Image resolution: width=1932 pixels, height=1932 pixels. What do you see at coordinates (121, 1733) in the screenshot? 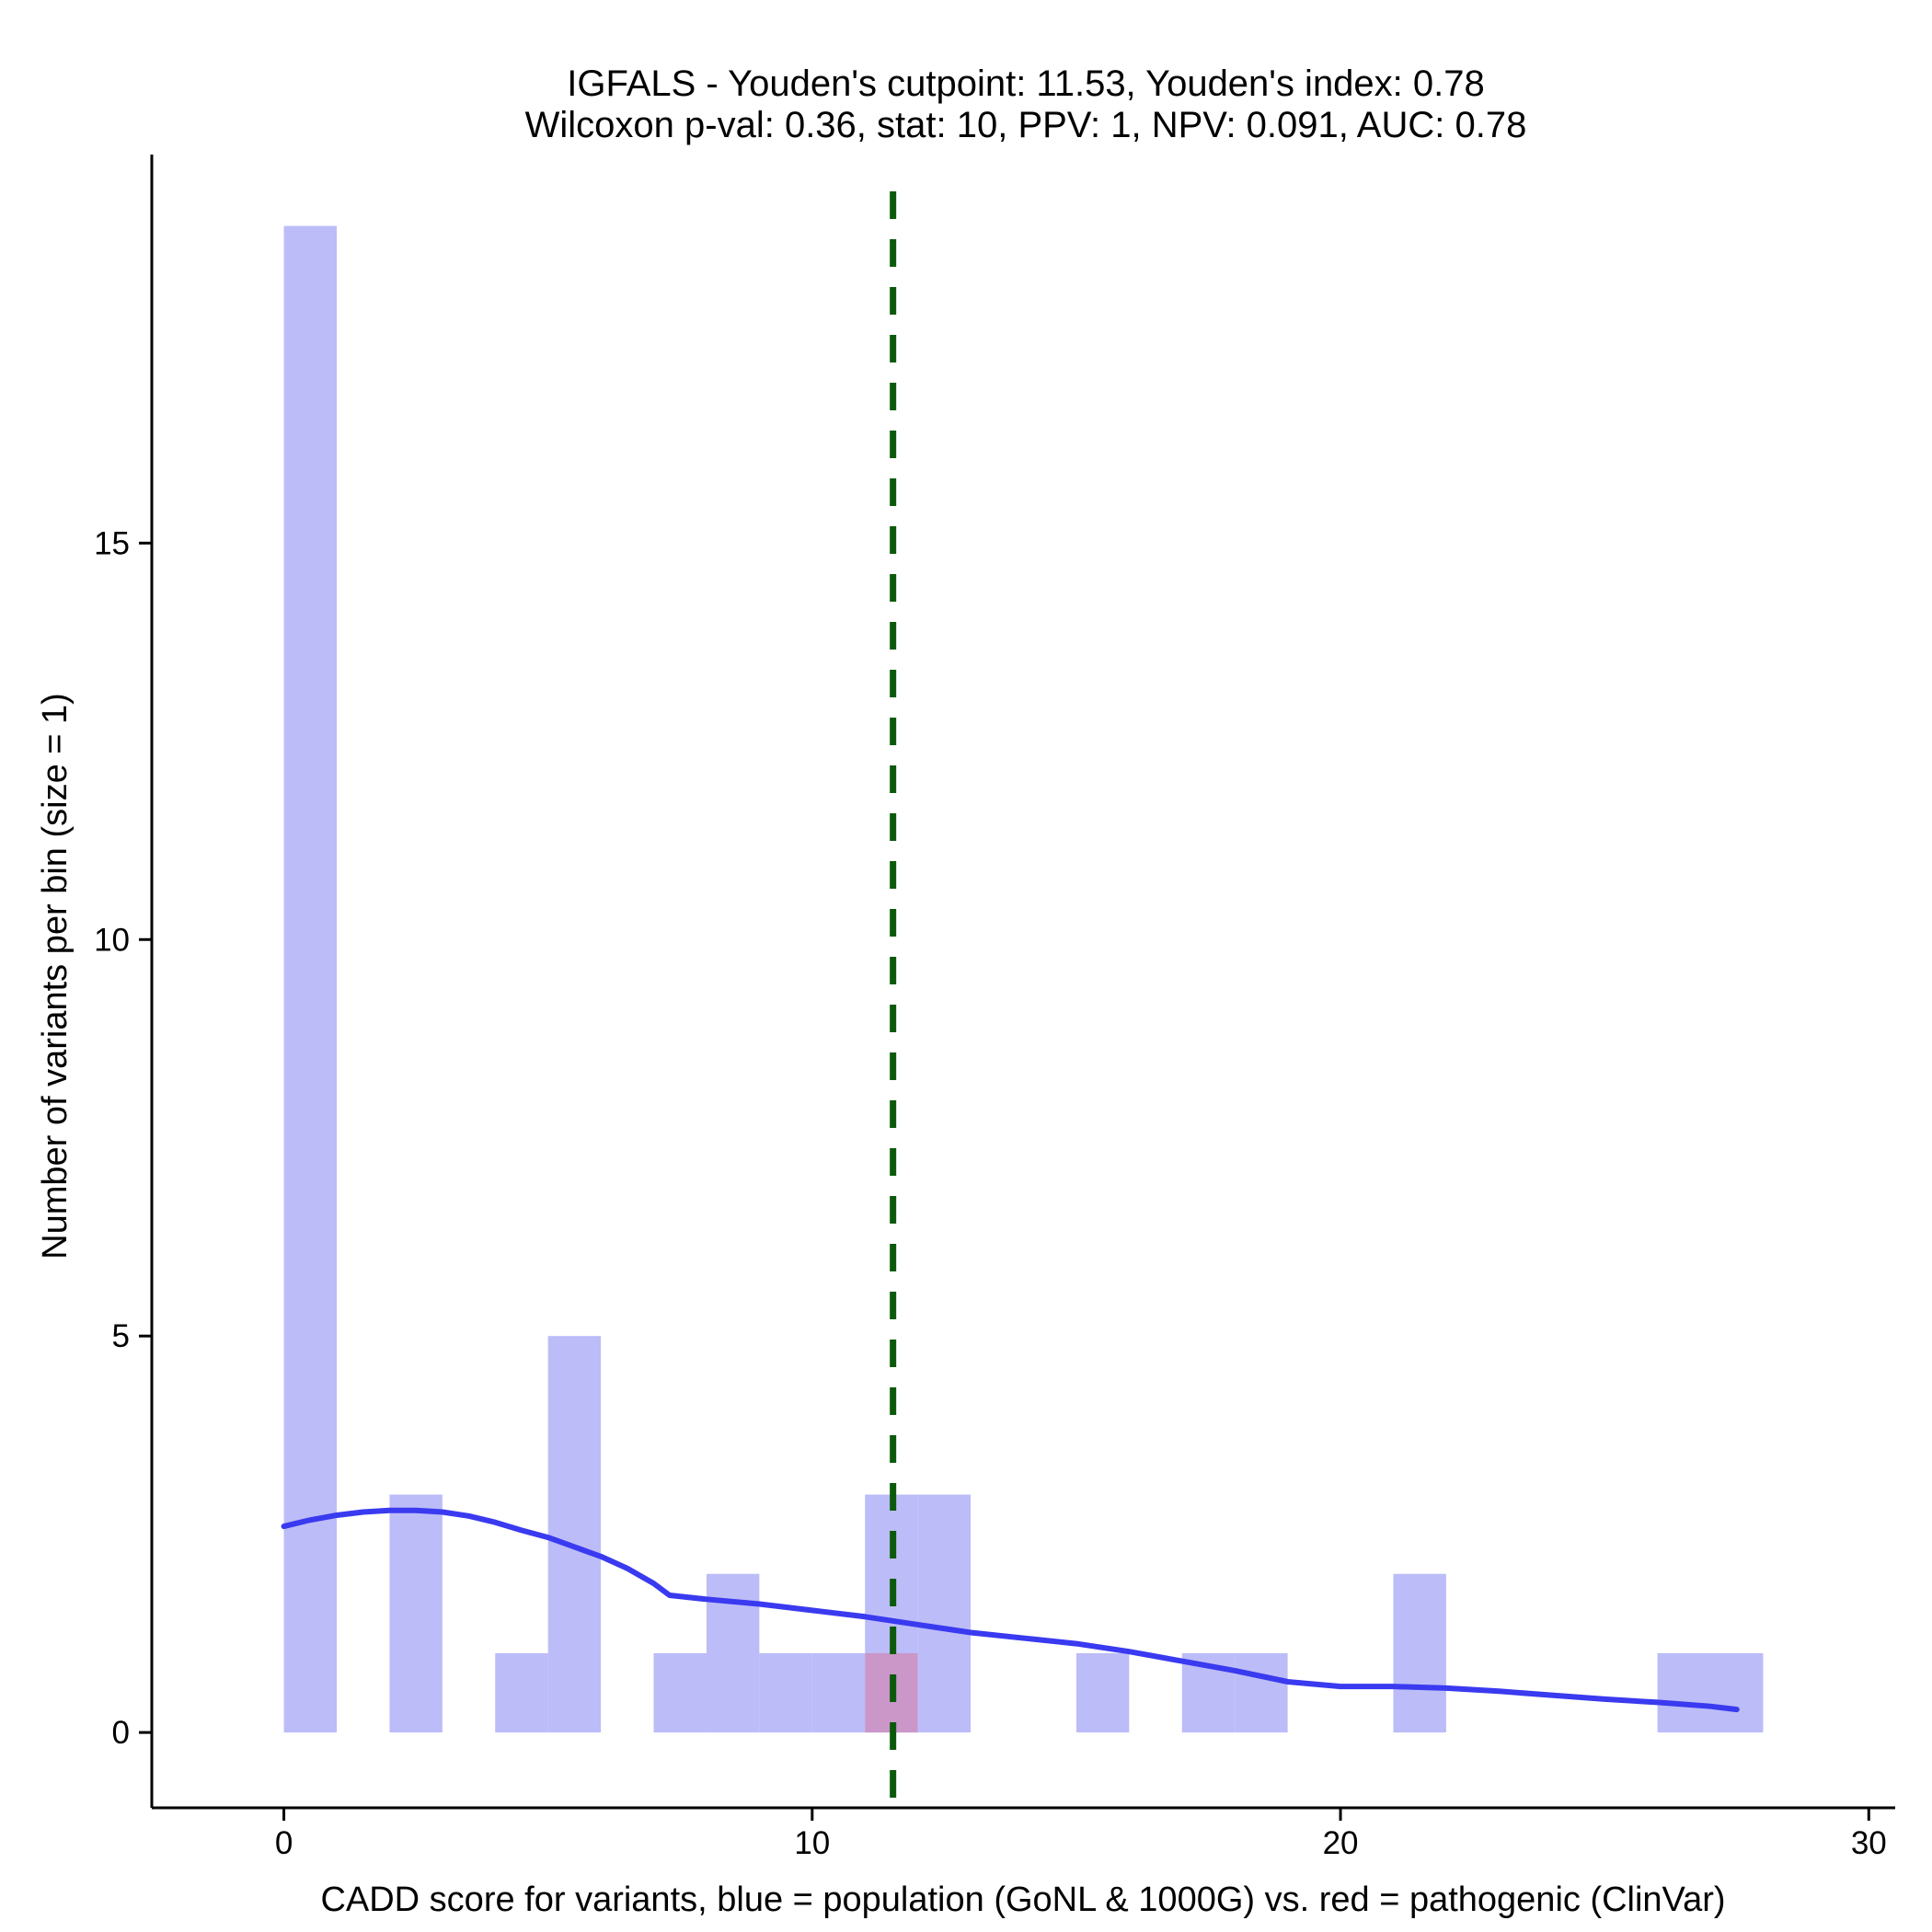
I see `y-tick-label-0: 0` at bounding box center [121, 1733].